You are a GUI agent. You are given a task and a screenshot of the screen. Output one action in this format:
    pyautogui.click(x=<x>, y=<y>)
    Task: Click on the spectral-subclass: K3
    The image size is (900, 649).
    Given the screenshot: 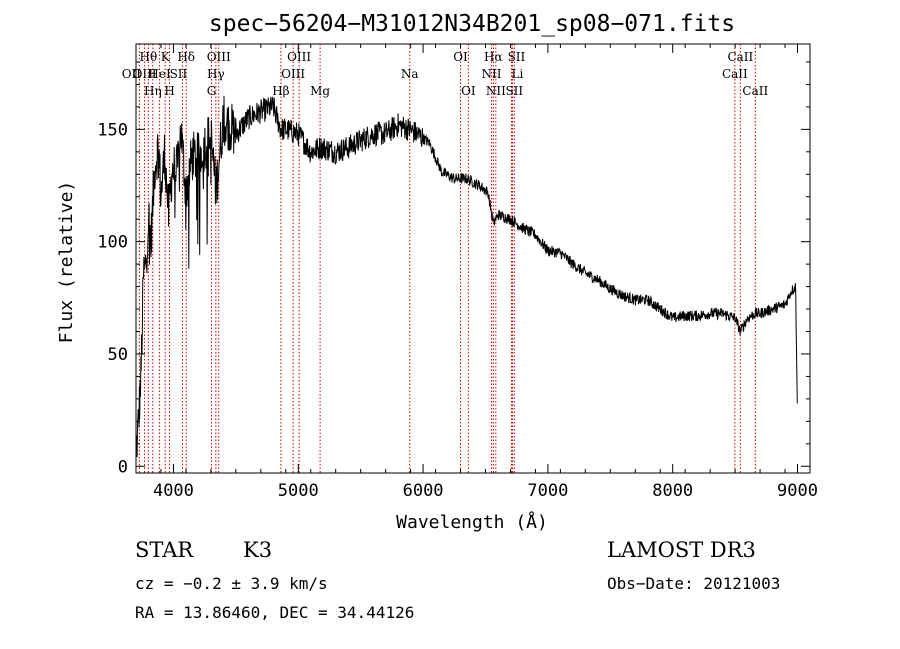 What is the action you would take?
    pyautogui.click(x=258, y=550)
    